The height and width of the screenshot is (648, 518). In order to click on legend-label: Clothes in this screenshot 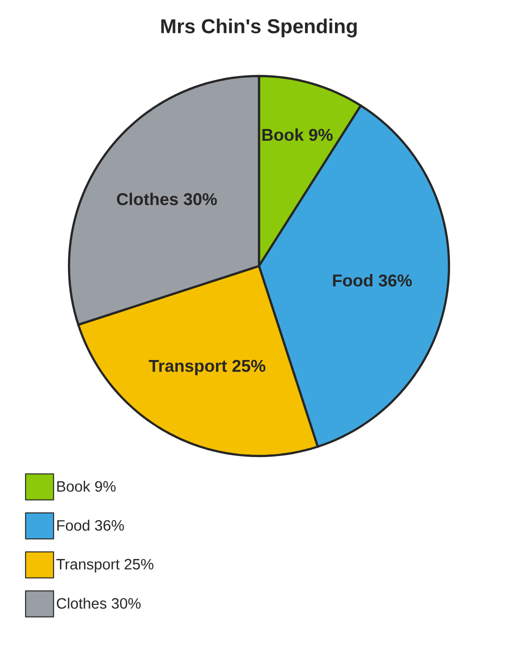, I will do `click(81, 603)`.